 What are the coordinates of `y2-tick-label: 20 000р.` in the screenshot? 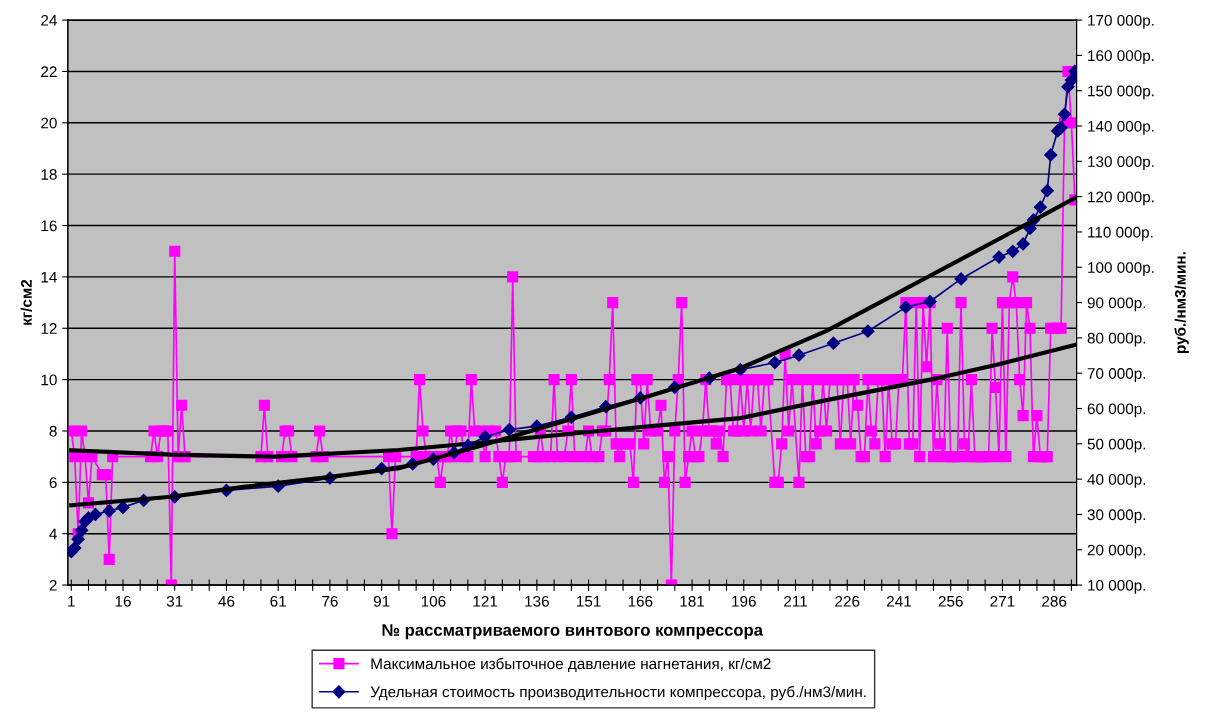 It's located at (1116, 551).